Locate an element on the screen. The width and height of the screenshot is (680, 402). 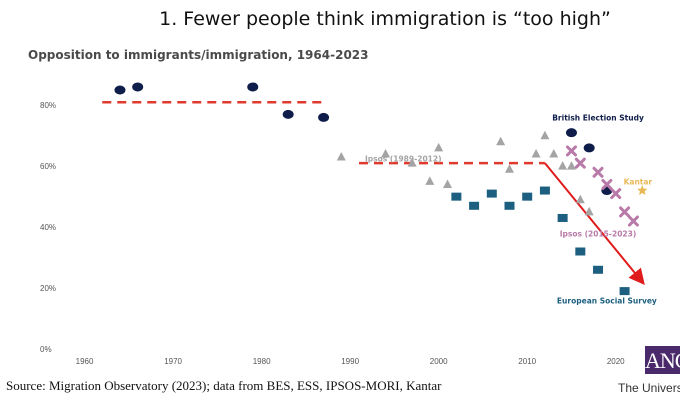
y-tick-label: 80% is located at coordinates (48, 105).